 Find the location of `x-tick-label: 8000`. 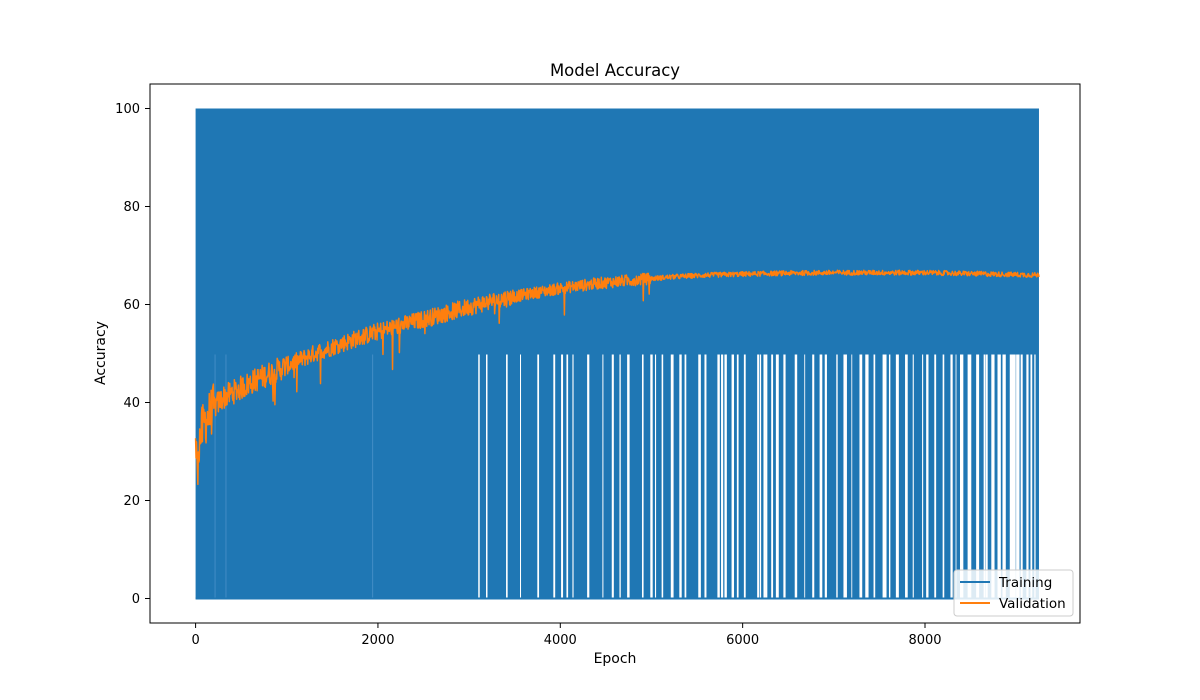

x-tick-label: 8000 is located at coordinates (924, 640).